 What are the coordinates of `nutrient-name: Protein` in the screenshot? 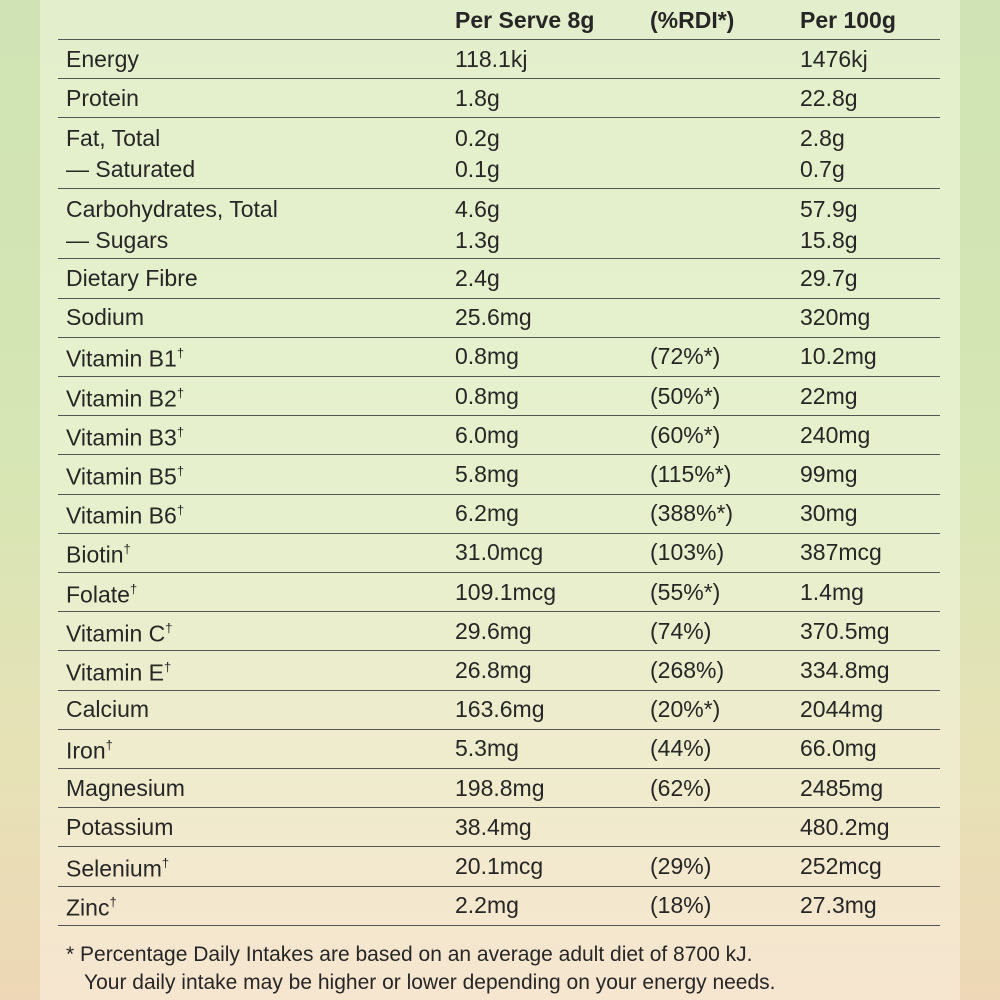 It's located at (102, 97).